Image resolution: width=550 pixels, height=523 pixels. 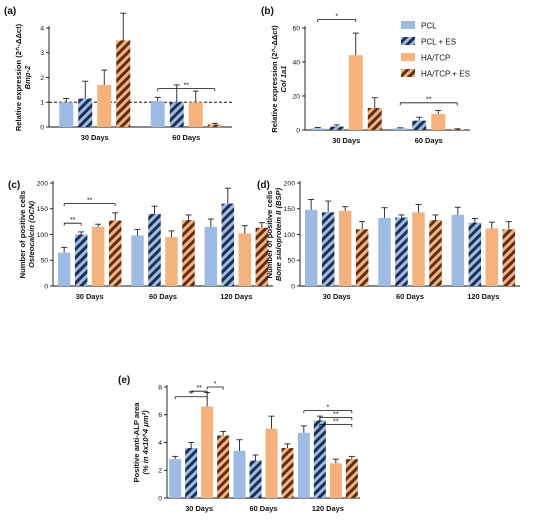 I want to click on panel-label: (c), so click(x=14, y=185).